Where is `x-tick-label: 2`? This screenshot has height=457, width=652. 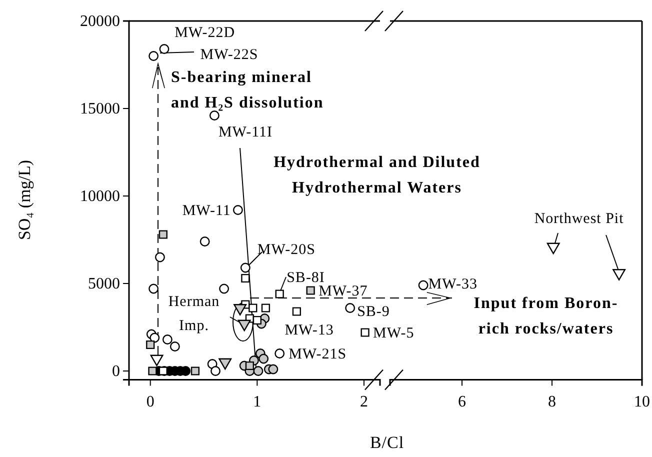 x-tick-label: 2 is located at coordinates (364, 401).